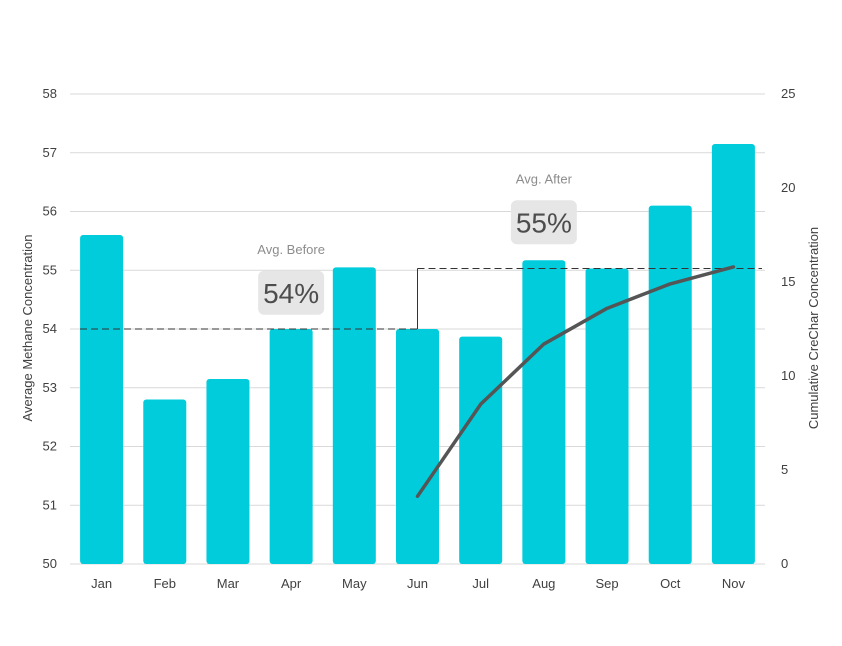  What do you see at coordinates (421, 298) in the screenshot?
I see `reference-lines` at bounding box center [421, 298].